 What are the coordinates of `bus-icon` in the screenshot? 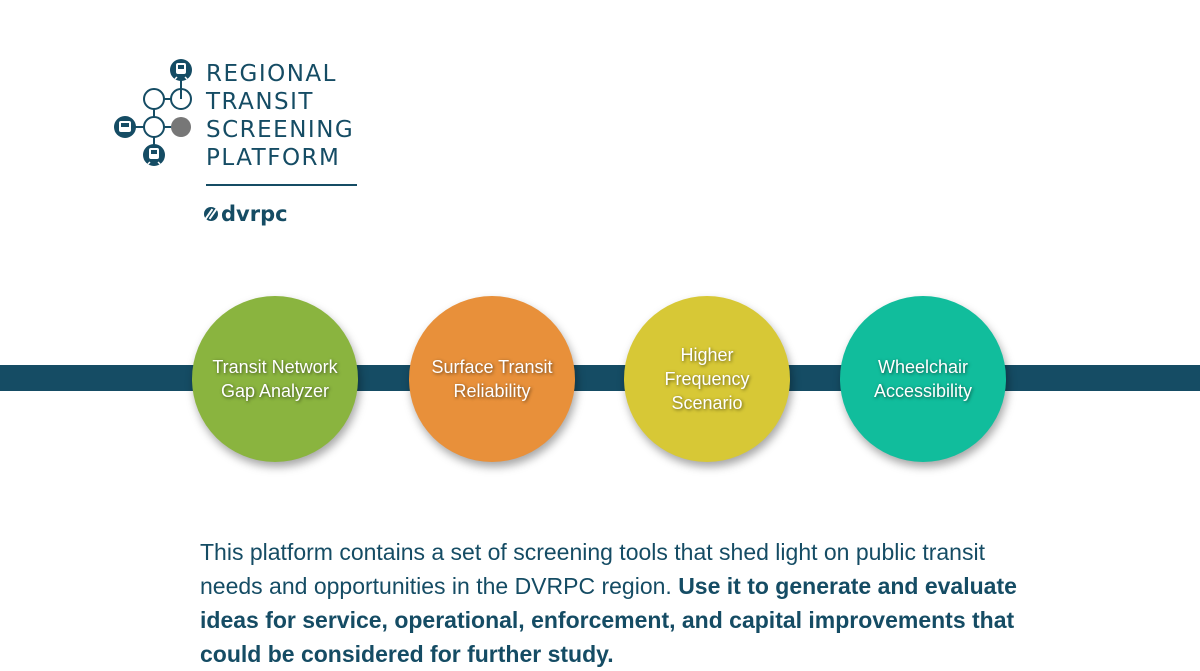 It's located at (125, 127).